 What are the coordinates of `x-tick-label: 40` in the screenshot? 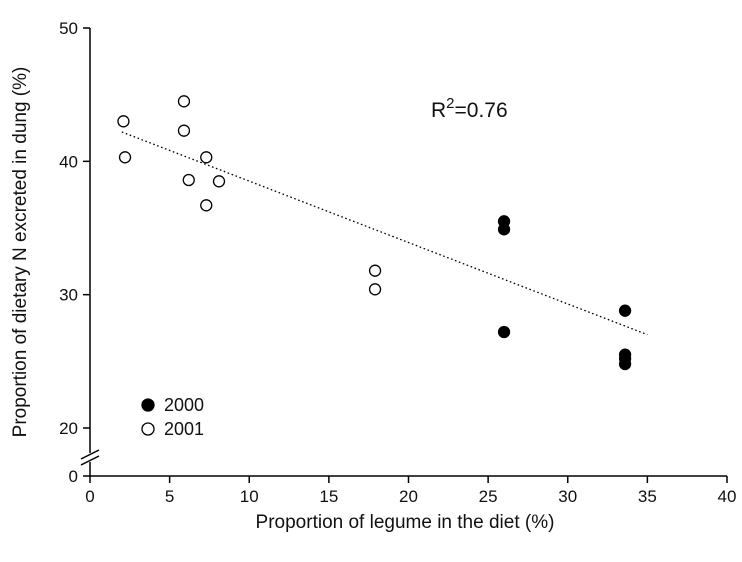 It's located at (727, 496).